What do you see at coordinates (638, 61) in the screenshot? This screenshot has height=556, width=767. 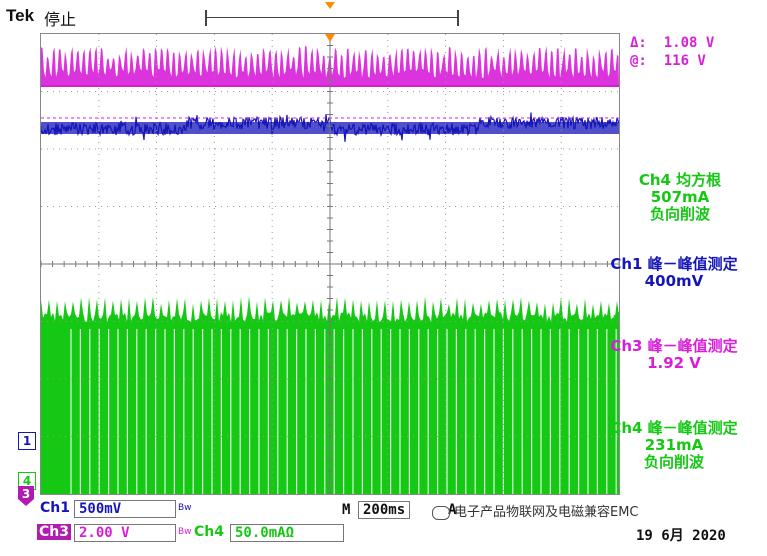 I see `cursor-at-label: @:` at bounding box center [638, 61].